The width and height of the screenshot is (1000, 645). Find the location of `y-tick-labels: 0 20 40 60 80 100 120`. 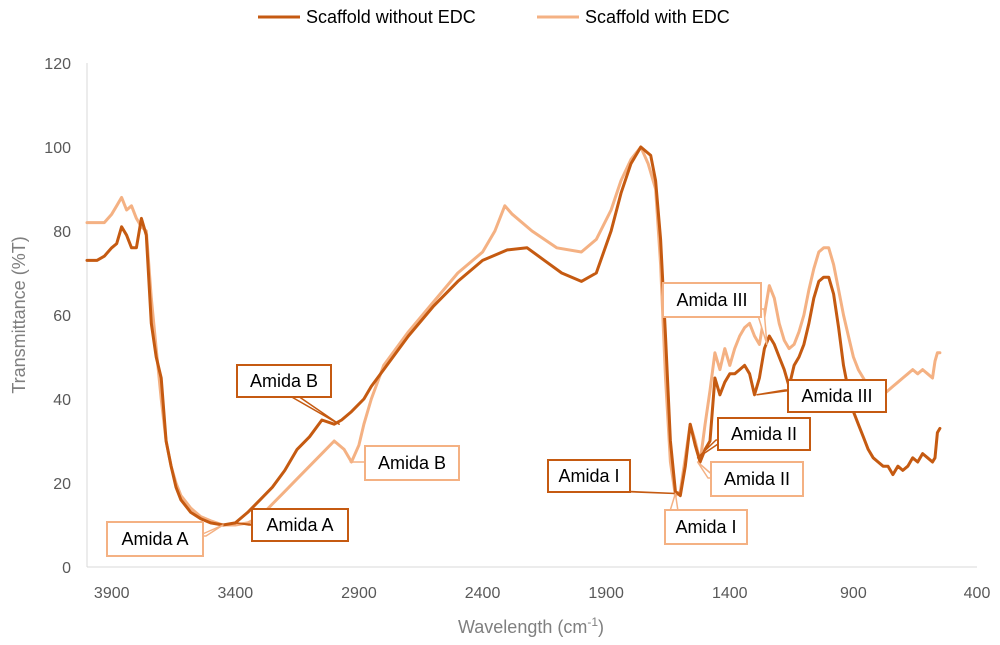

y-tick-labels: 0 20 40 60 80 100 120 is located at coordinates (57, 316).